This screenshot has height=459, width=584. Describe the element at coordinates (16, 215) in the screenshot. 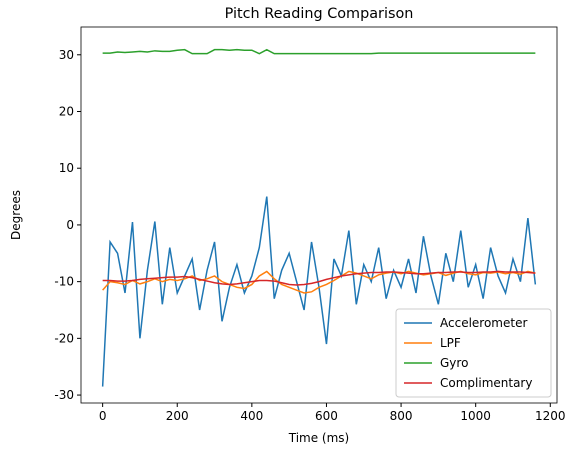

I see `y-axis-label: Degrees` at that location.